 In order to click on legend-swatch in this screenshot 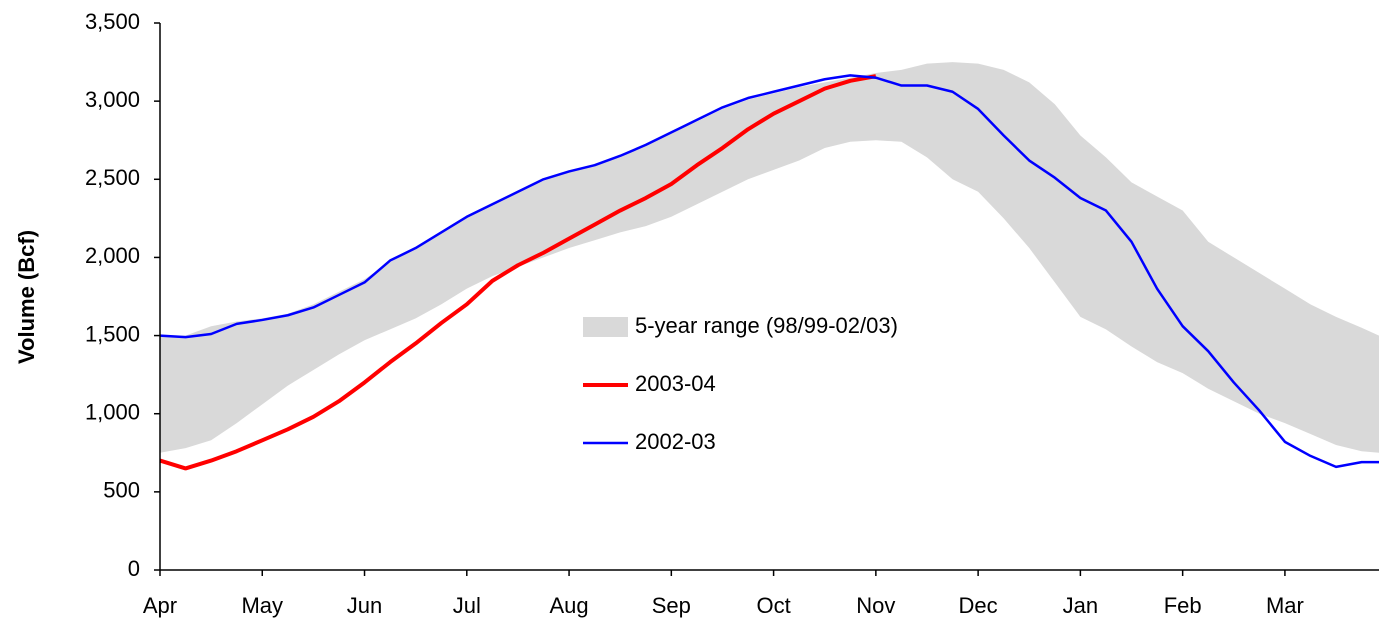, I will do `click(605, 327)`.